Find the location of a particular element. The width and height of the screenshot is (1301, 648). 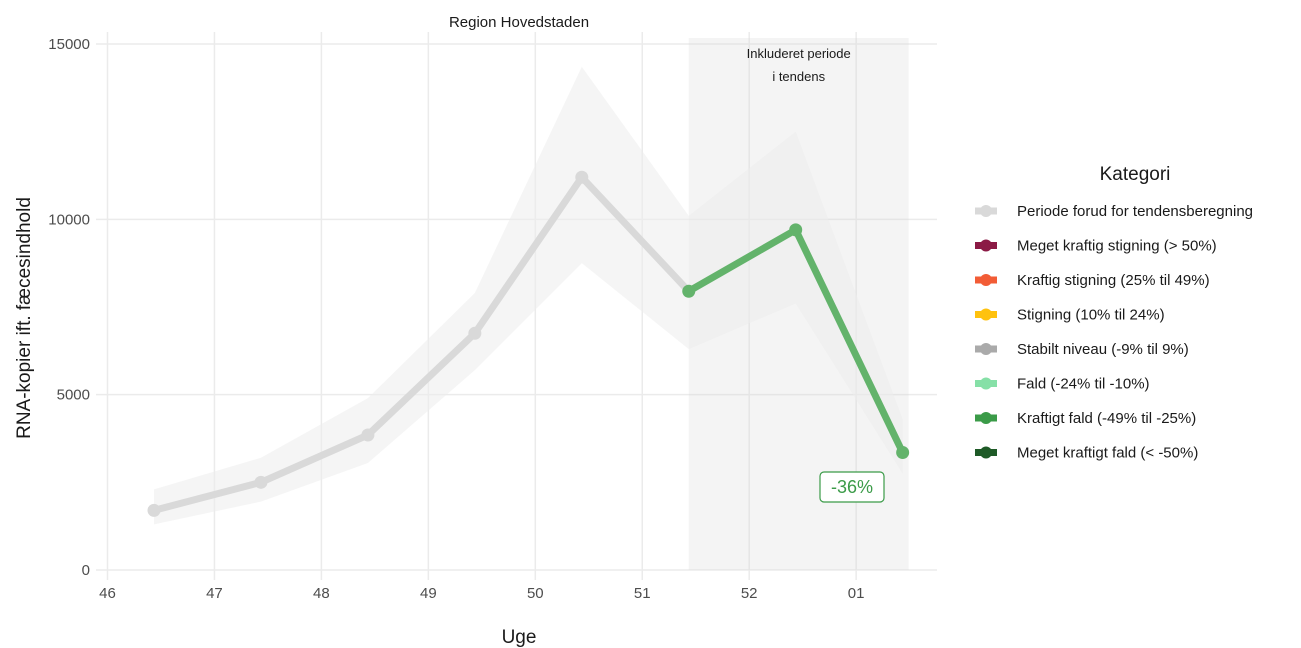

trend-badge-box is located at coordinates (852, 487).